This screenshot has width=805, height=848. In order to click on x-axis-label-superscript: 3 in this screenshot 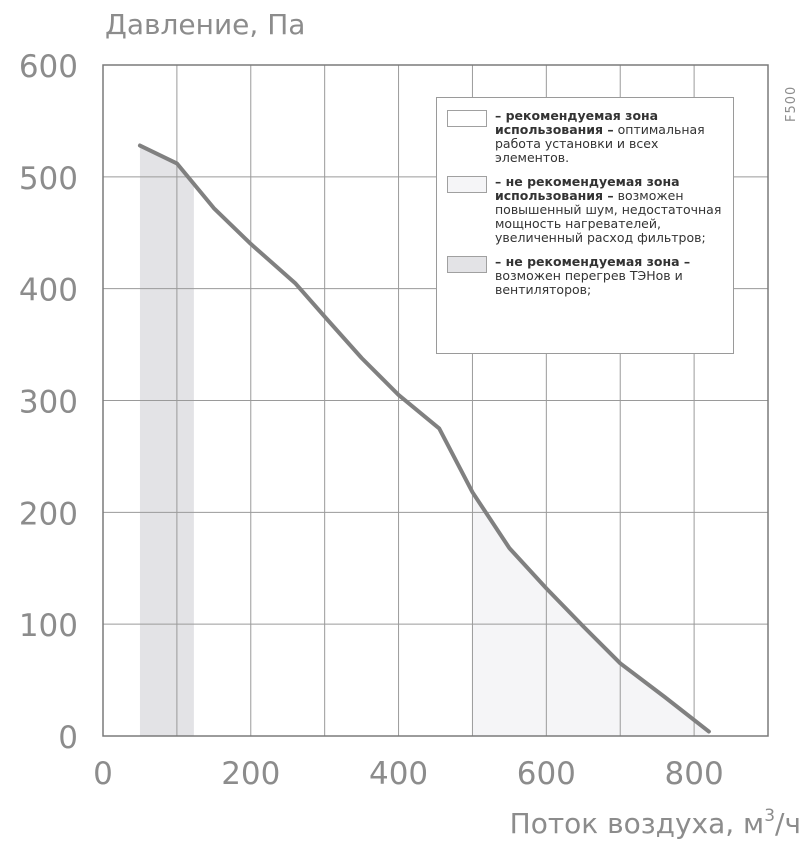, I will do `click(770, 816)`.